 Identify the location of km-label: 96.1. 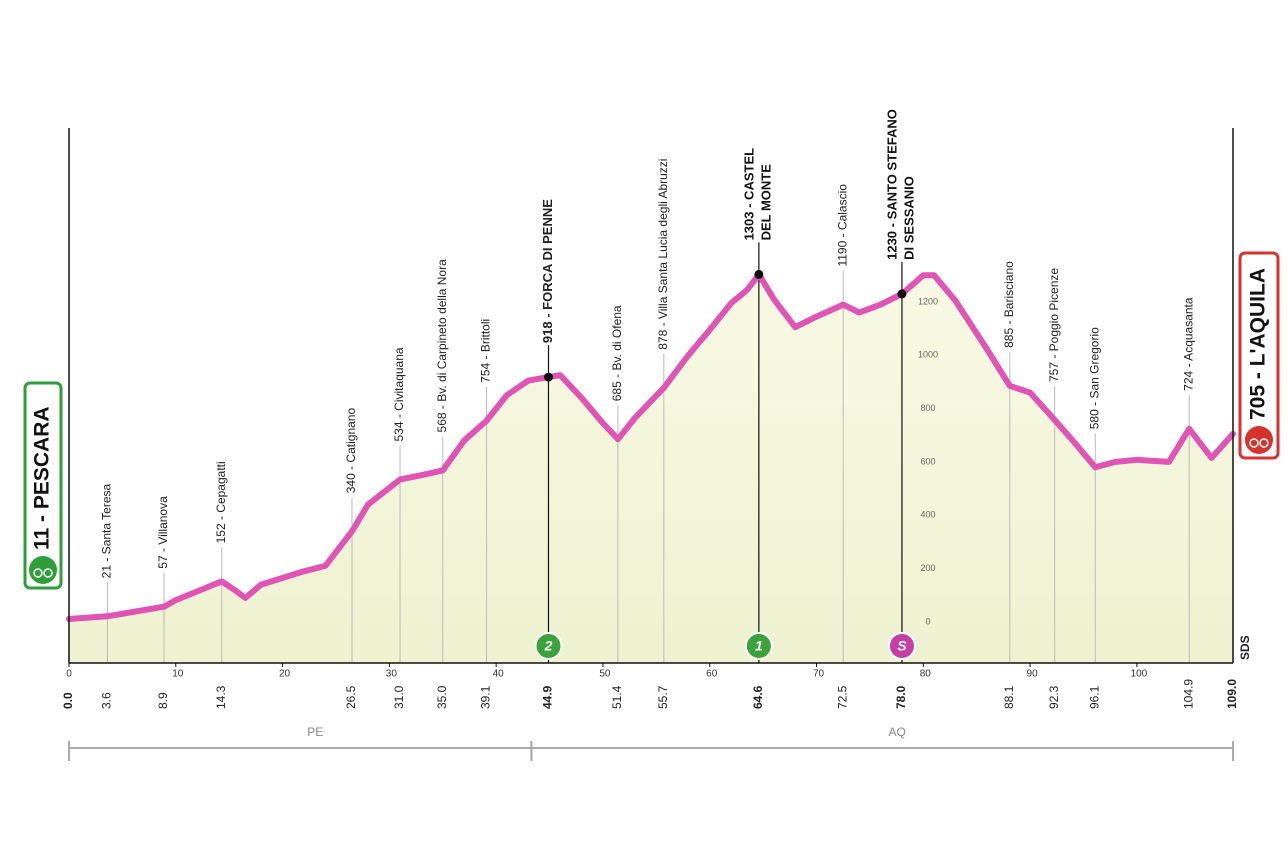
(1094, 697).